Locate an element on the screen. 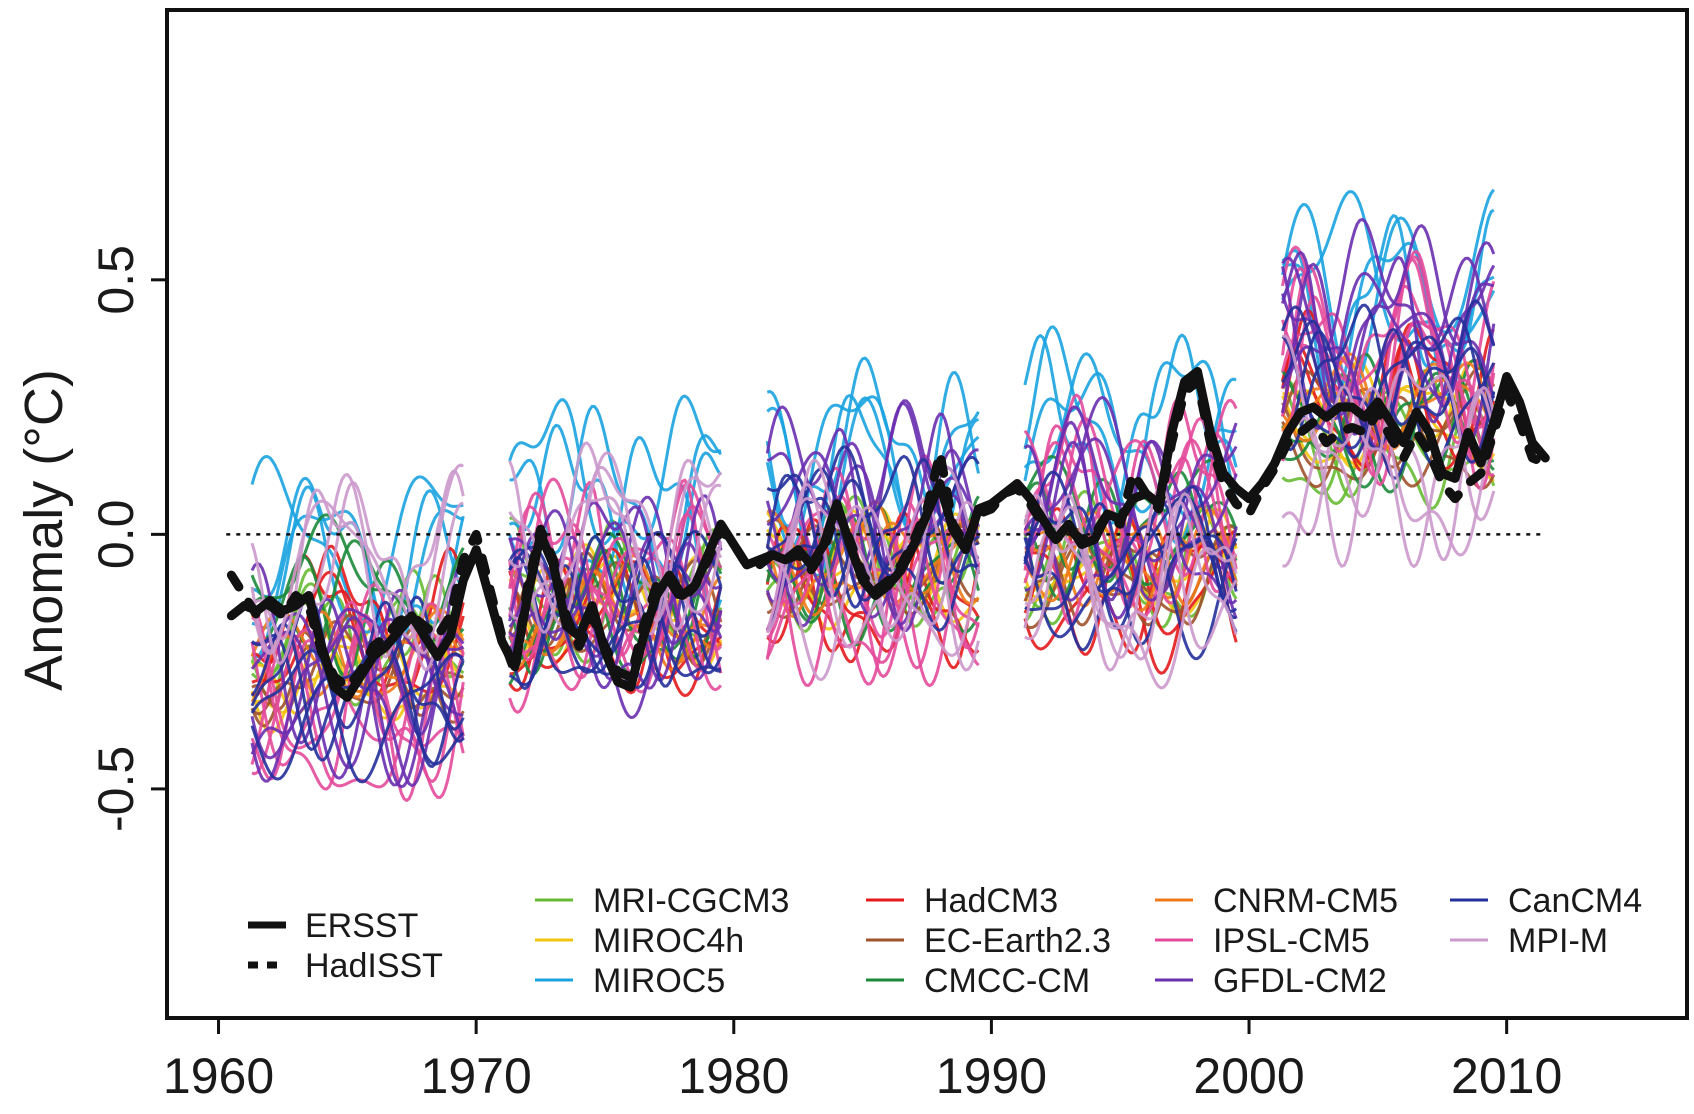  legend-label-gfdl-cm2: GFDL-CM2 is located at coordinates (1300, 981).